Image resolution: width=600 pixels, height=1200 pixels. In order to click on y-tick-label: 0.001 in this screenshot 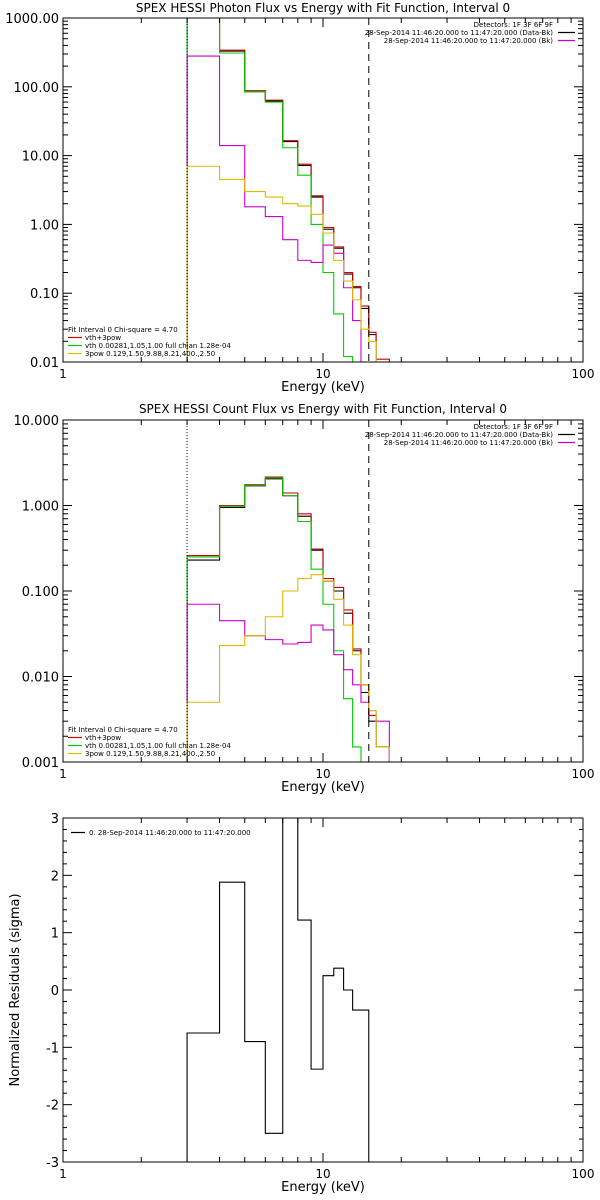, I will do `click(40, 763)`.